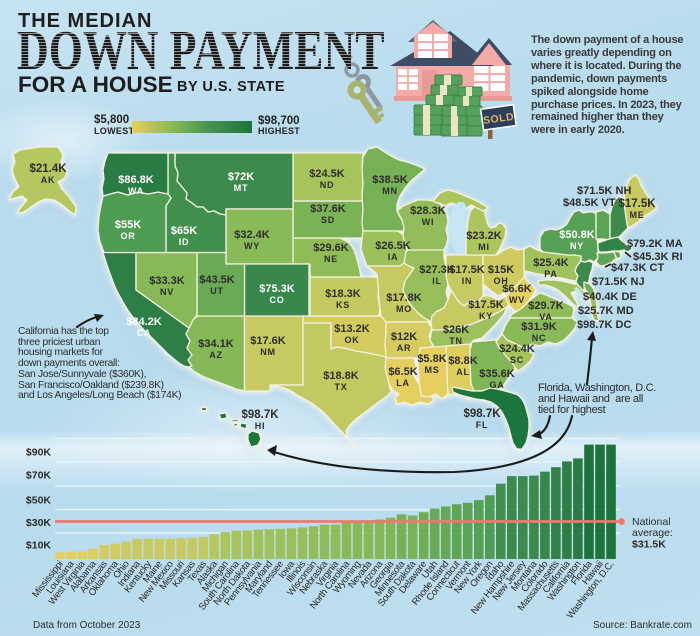 The height and width of the screenshot is (636, 700). What do you see at coordinates (217, 291) in the screenshot?
I see `svg-text: UT` at bounding box center [217, 291].